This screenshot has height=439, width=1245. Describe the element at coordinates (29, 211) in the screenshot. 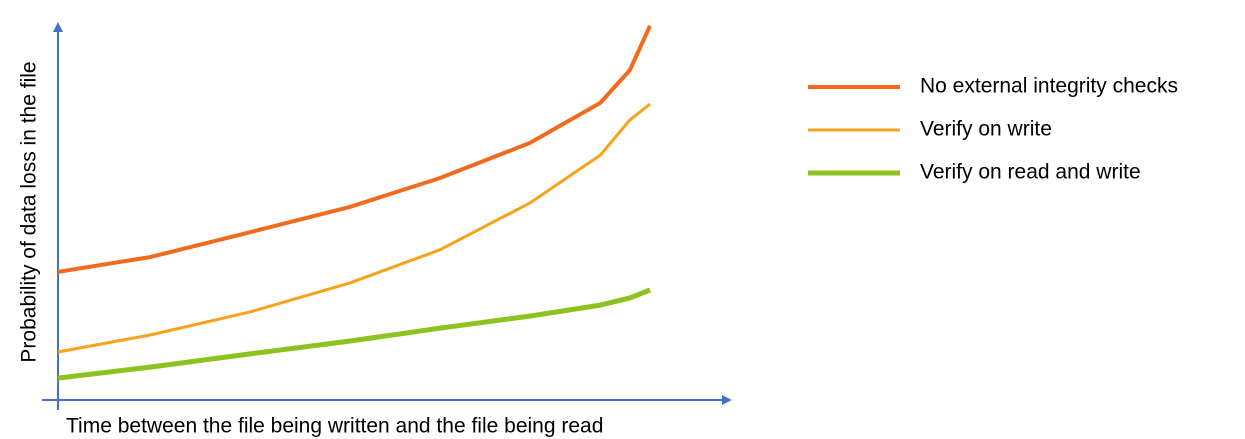

I see `y-axis-label: Probability of data loss in the file` at that location.